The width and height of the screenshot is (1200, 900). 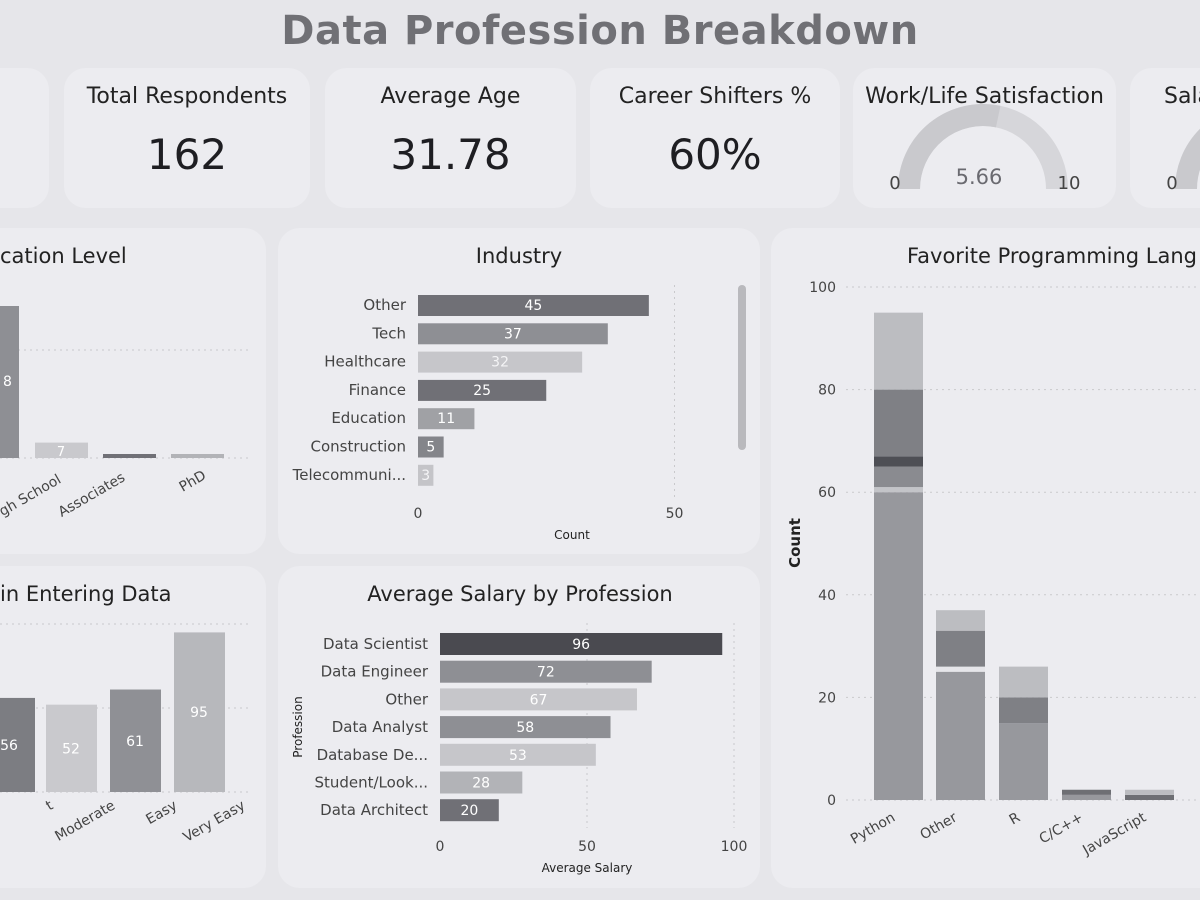 What do you see at coordinates (949, 147) in the screenshot?
I see `gauge-fill` at bounding box center [949, 147].